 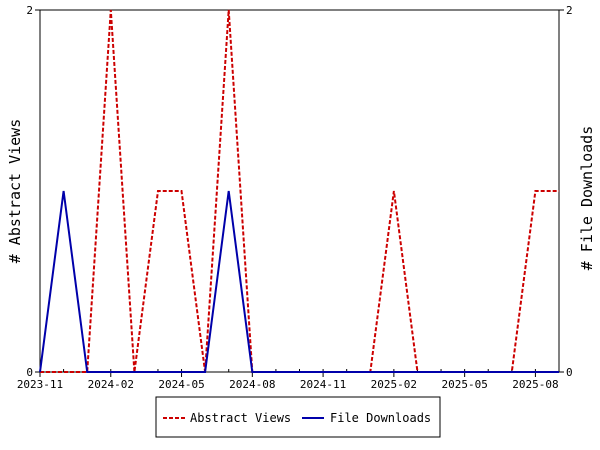 I want to click on y-right-axis-title: # File Downloads, so click(x=587, y=198).